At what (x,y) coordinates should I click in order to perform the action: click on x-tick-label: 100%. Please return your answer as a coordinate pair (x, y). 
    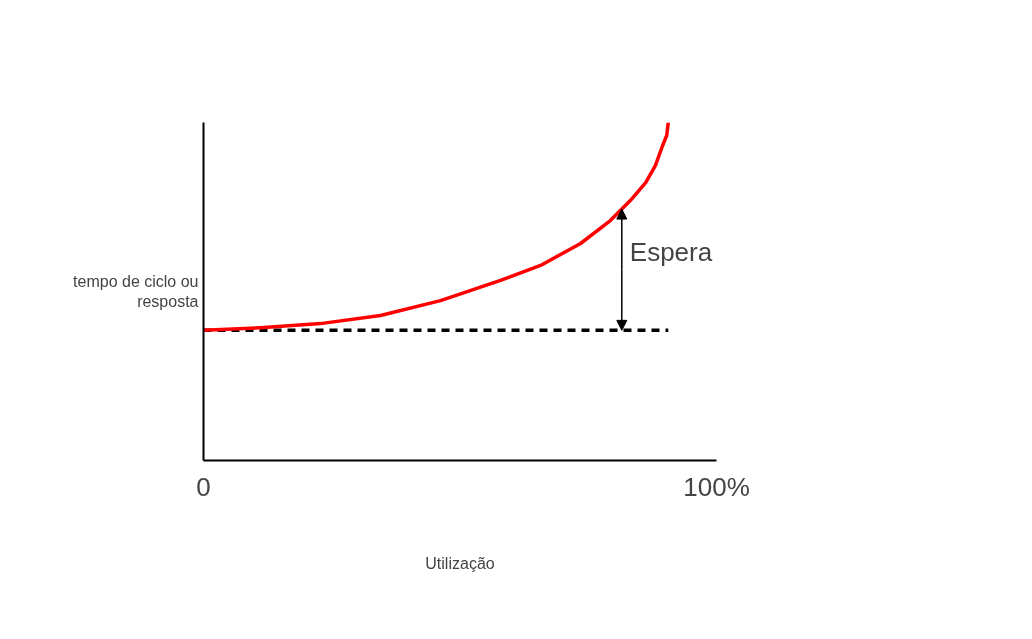
    Looking at the image, I should click on (716, 486).